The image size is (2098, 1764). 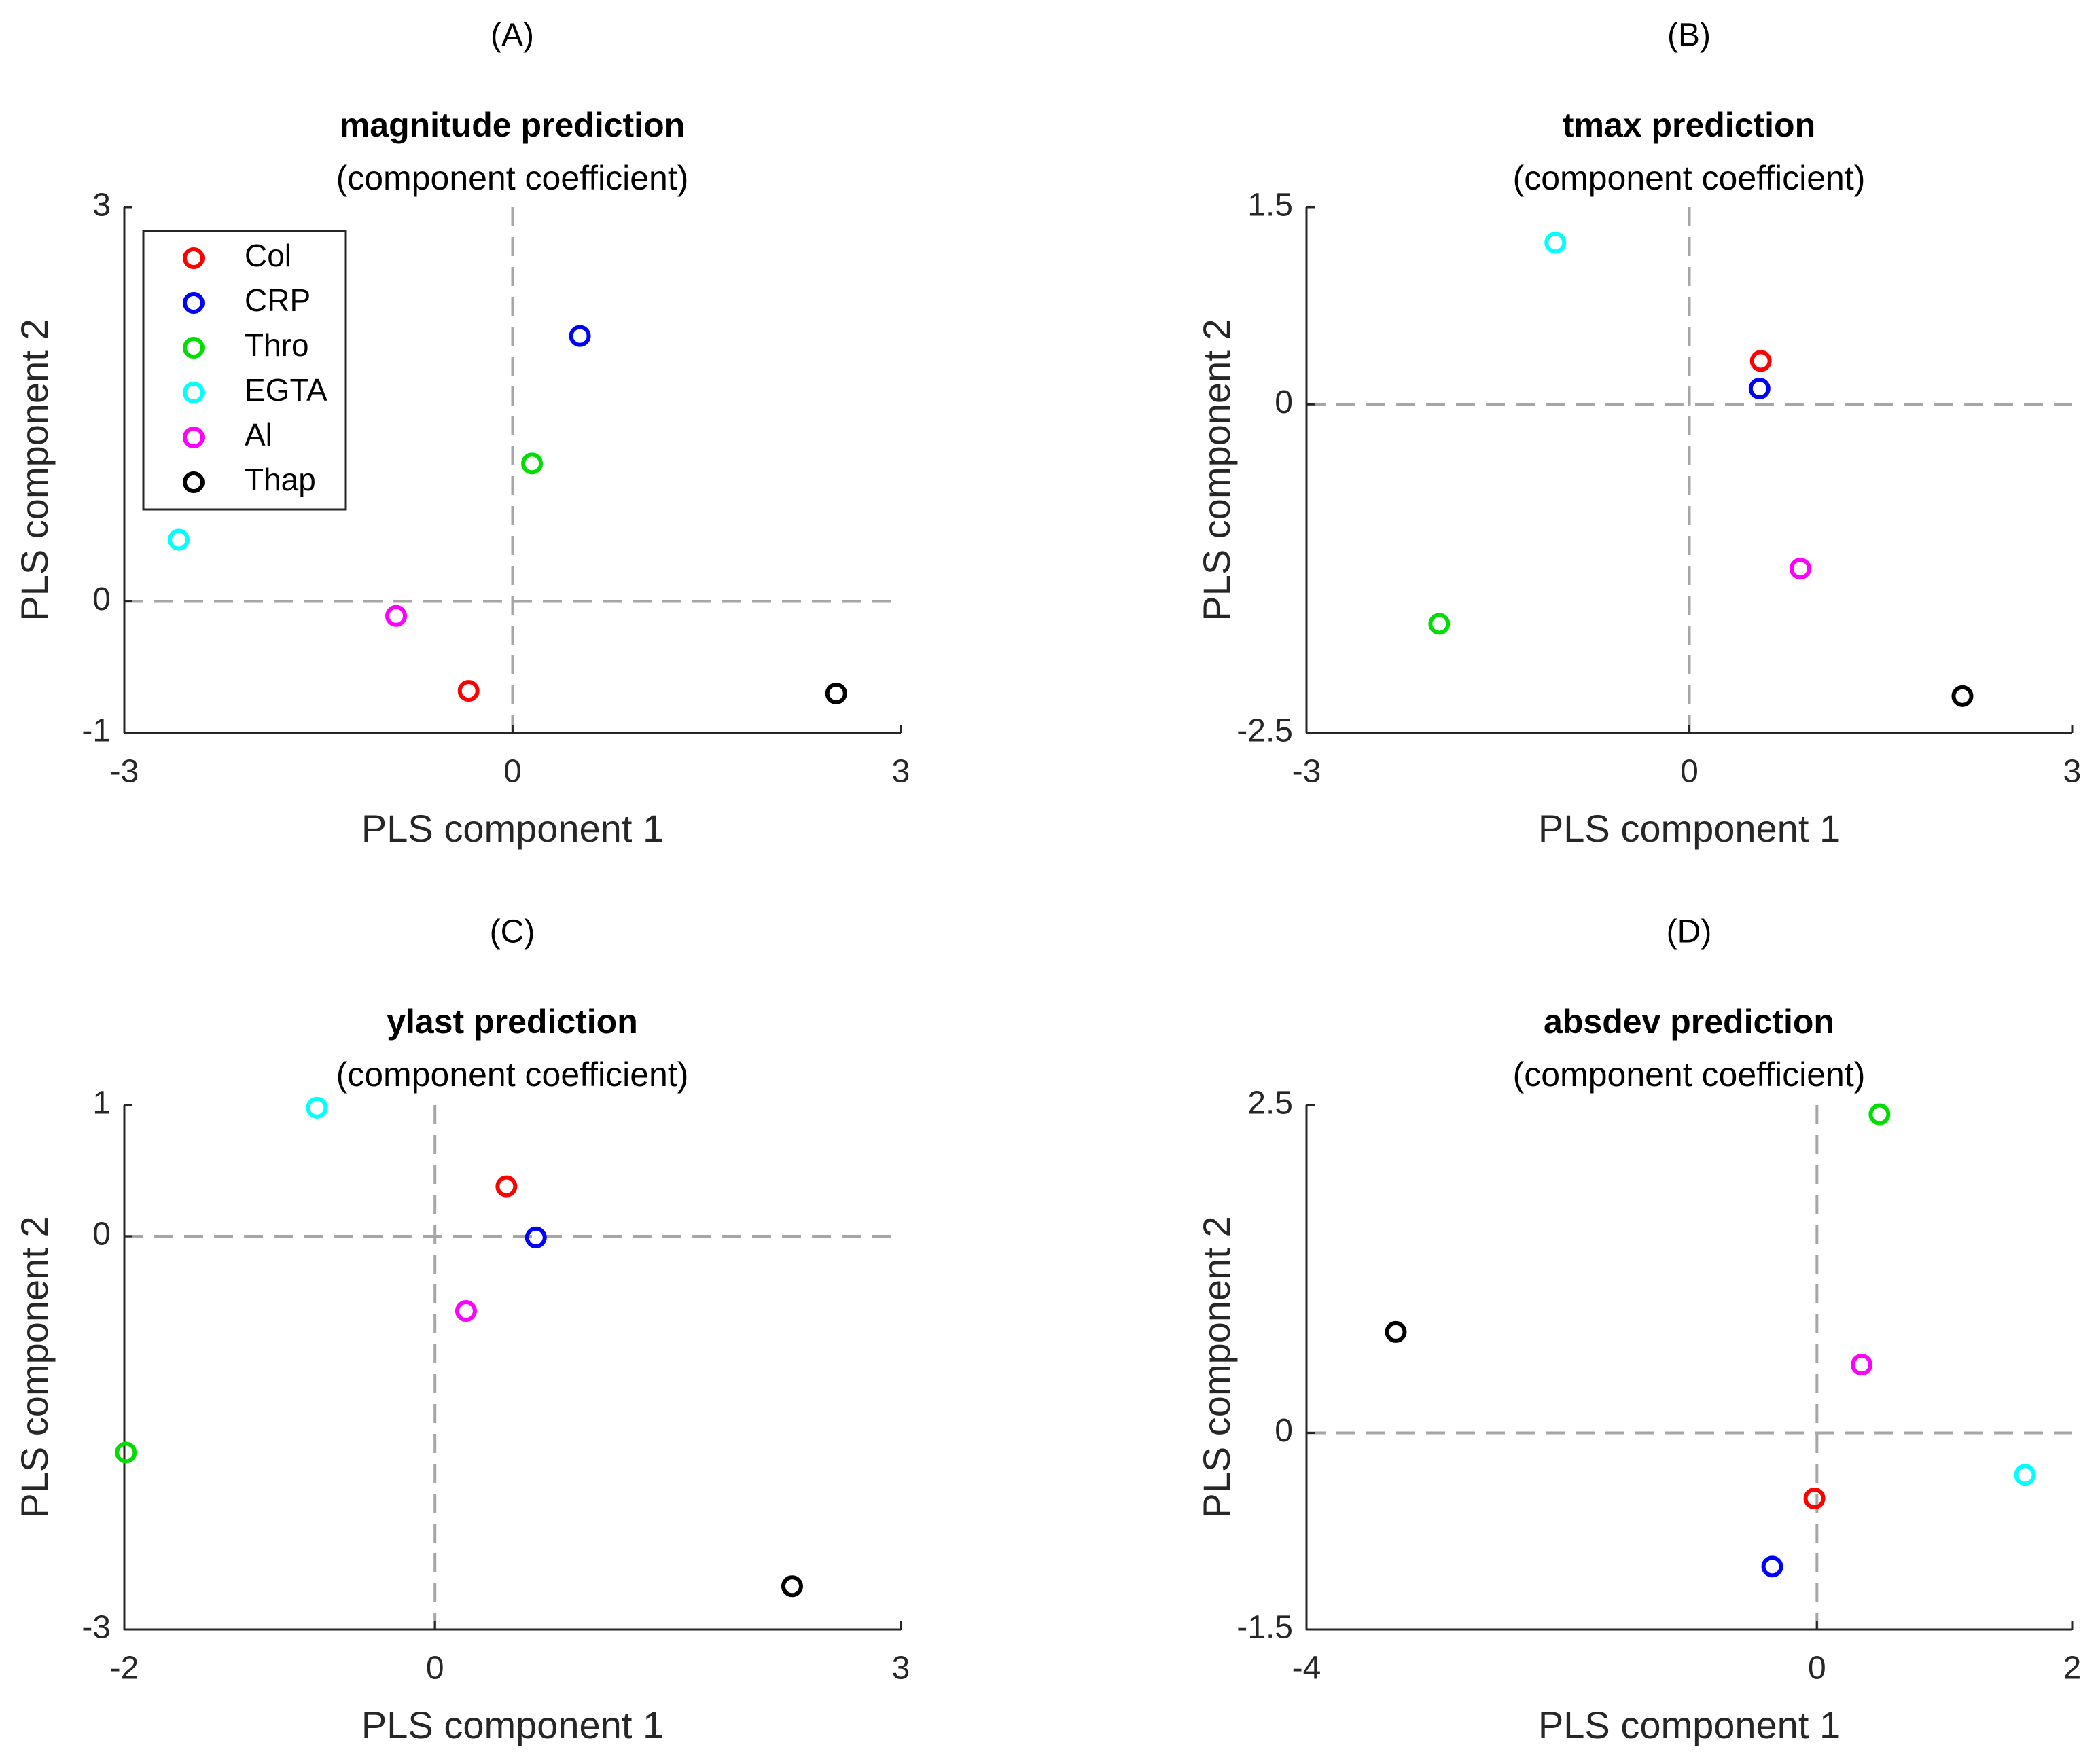 I want to click on y-tick-label: 2.5, so click(x=1270, y=1103).